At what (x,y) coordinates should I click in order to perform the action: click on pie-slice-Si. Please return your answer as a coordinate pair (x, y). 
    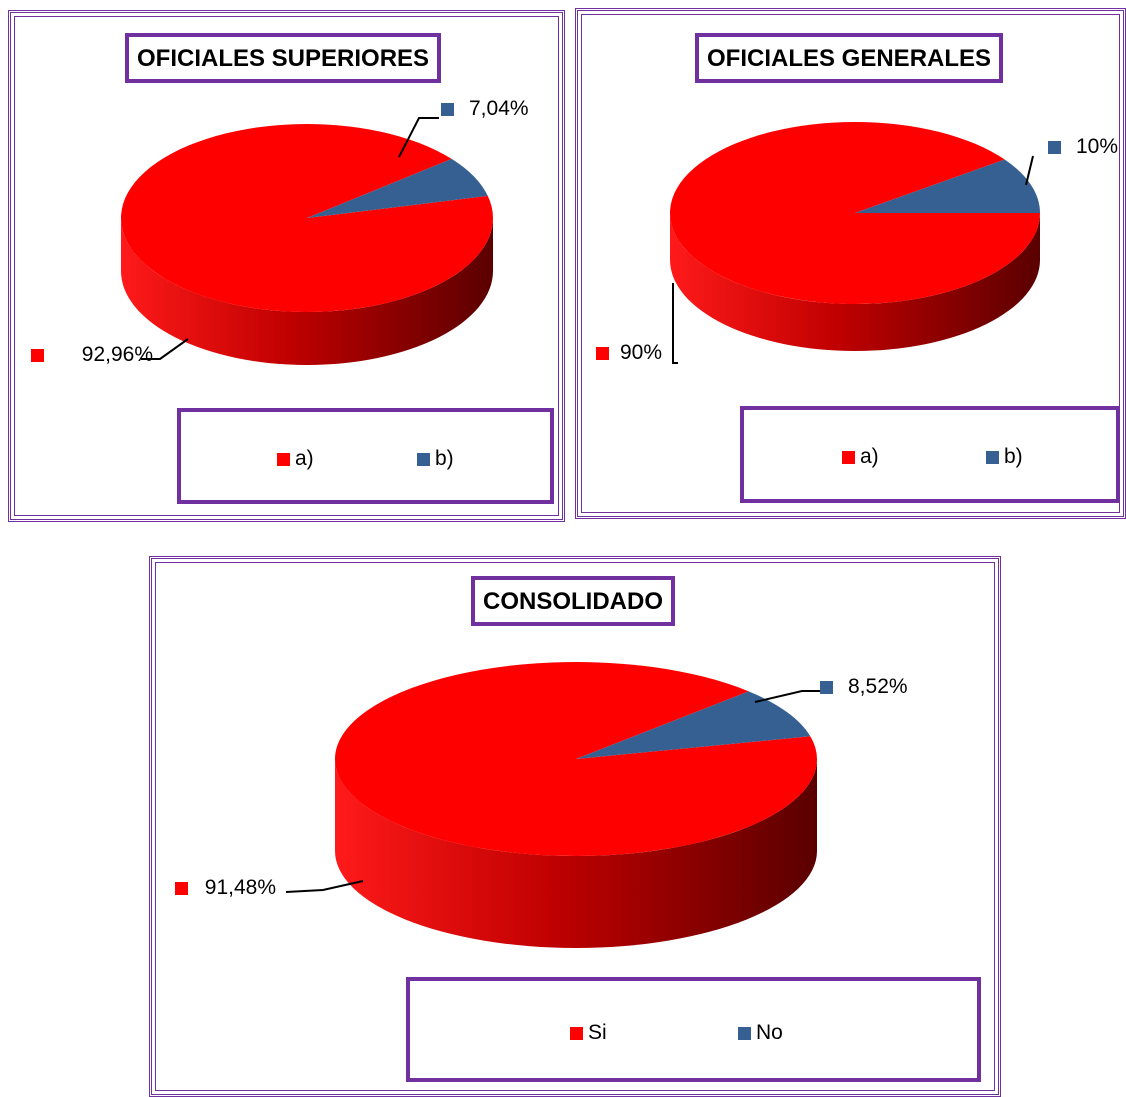
    Looking at the image, I should click on (576, 759).